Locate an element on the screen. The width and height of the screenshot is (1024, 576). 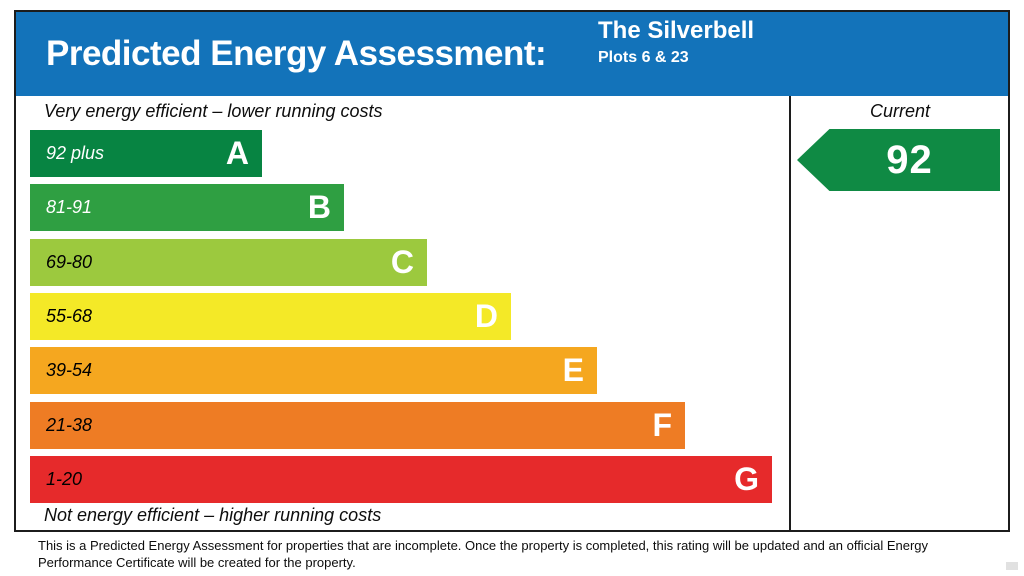
band-range-label: 81-91 is located at coordinates (69, 207).